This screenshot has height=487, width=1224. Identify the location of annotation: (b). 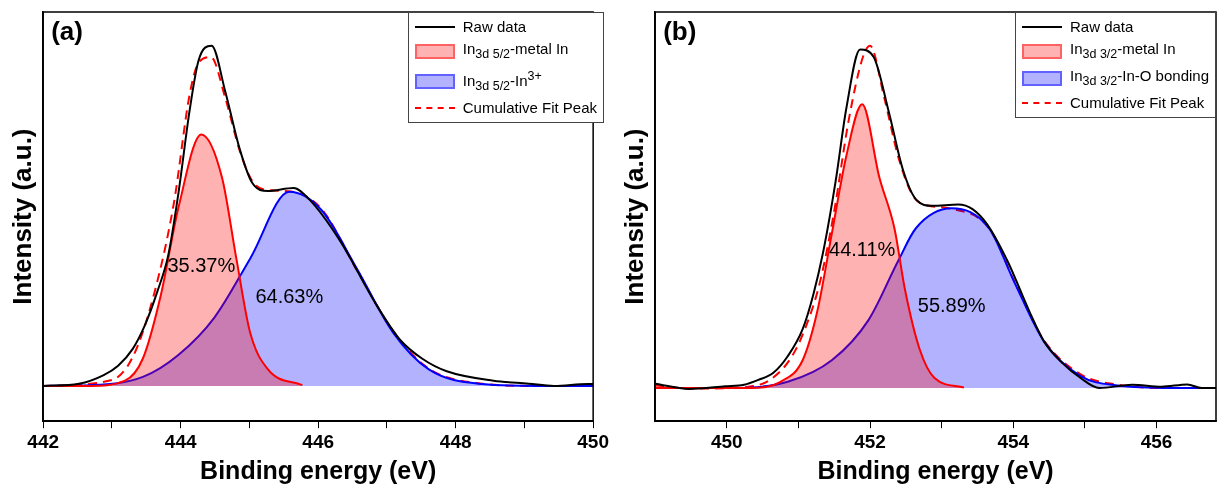
(680, 31).